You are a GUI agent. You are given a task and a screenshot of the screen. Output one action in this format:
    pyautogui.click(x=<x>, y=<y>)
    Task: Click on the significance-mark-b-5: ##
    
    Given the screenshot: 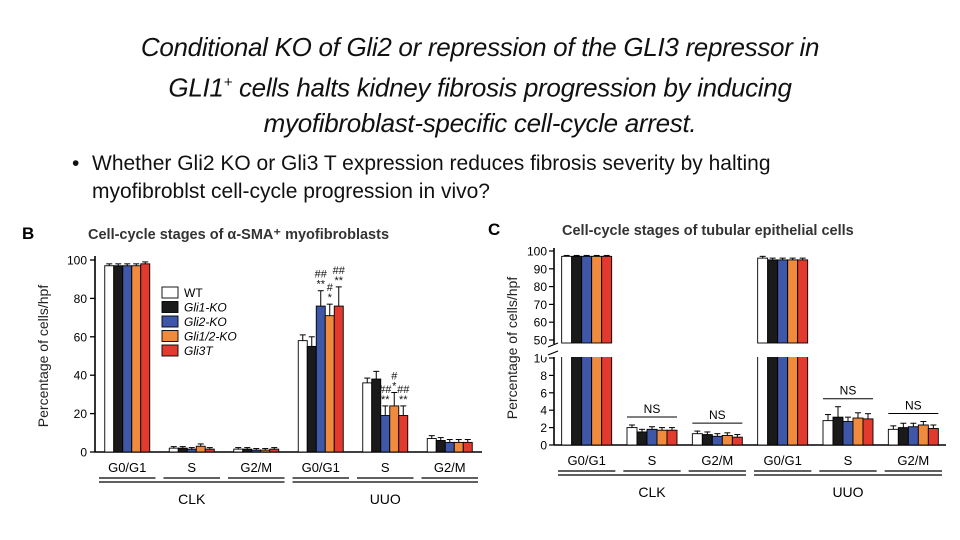 What is the action you would take?
    pyautogui.click(x=403, y=390)
    